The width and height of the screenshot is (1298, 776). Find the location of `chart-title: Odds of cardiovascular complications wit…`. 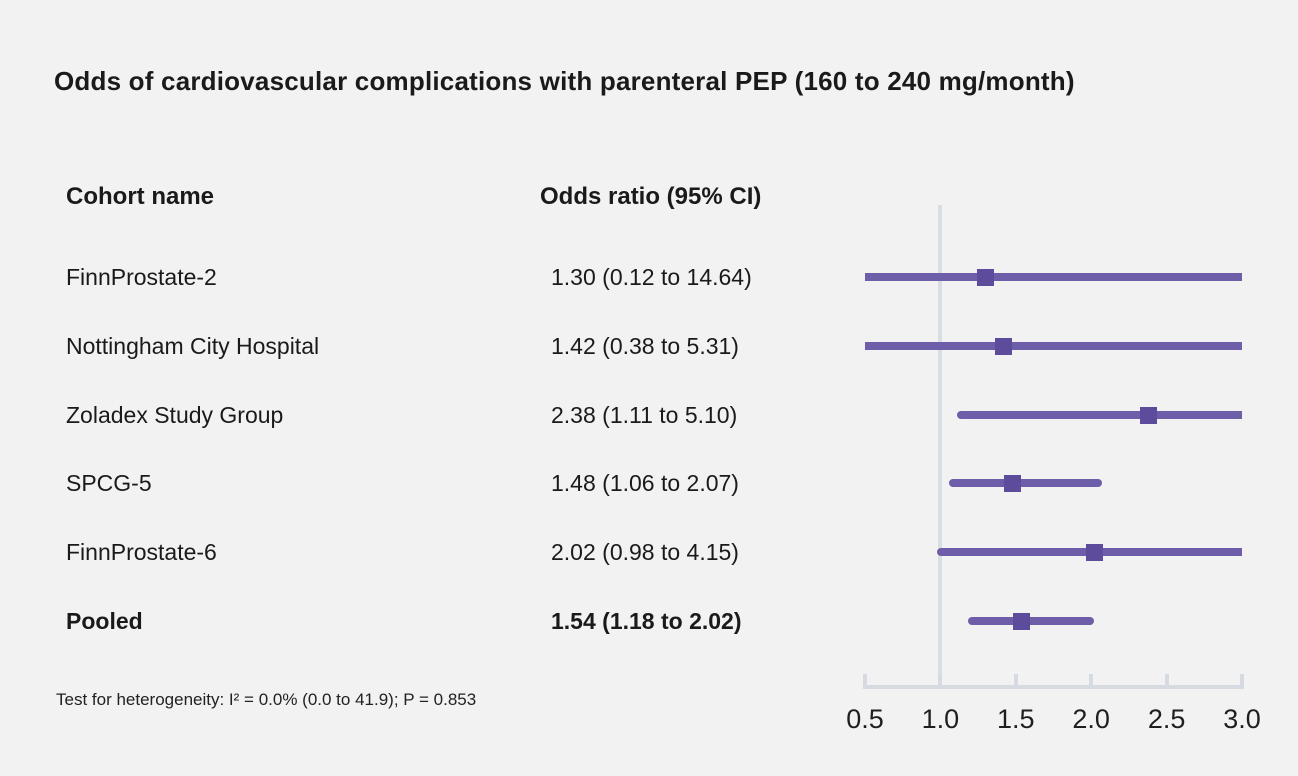

chart-title: Odds of cardiovascular complications wit… is located at coordinates (564, 81).